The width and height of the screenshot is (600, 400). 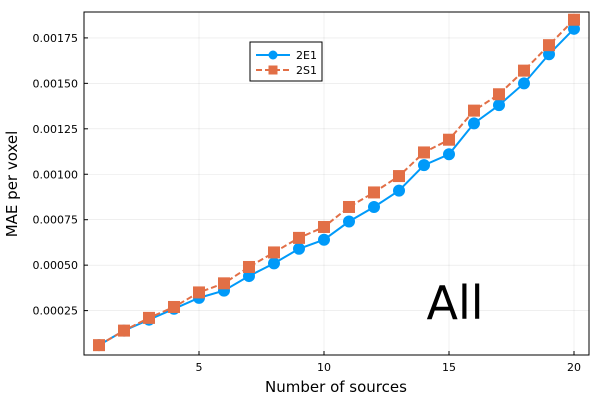 I want to click on y-tick-label: 0.00025, so click(x=56, y=311).